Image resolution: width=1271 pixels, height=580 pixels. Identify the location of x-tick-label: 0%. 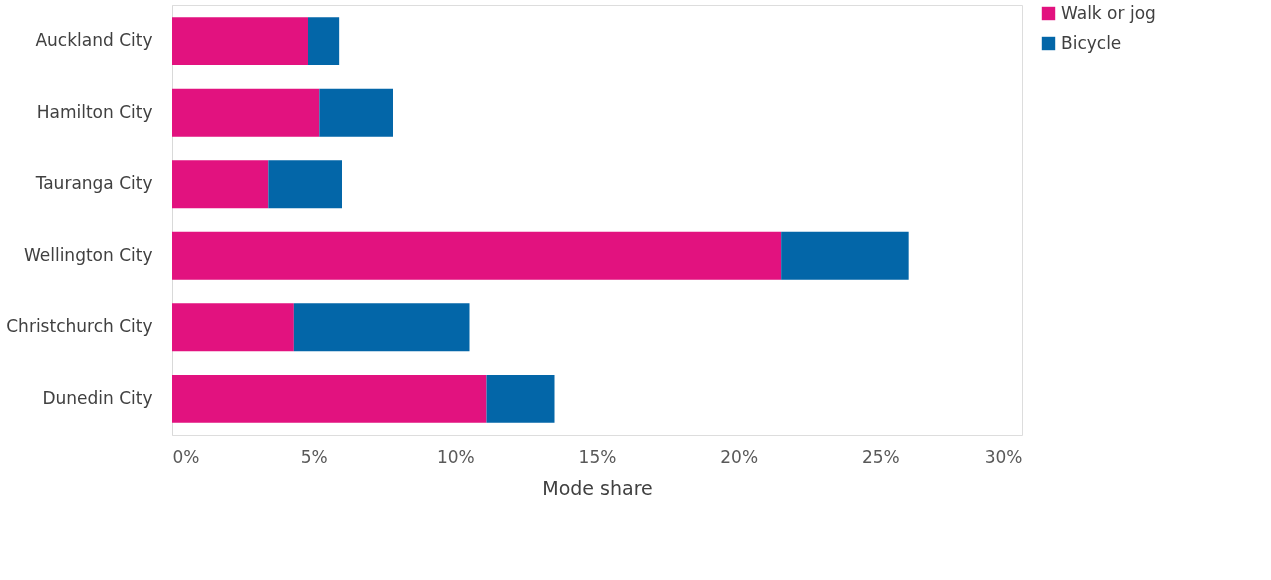
(186, 456).